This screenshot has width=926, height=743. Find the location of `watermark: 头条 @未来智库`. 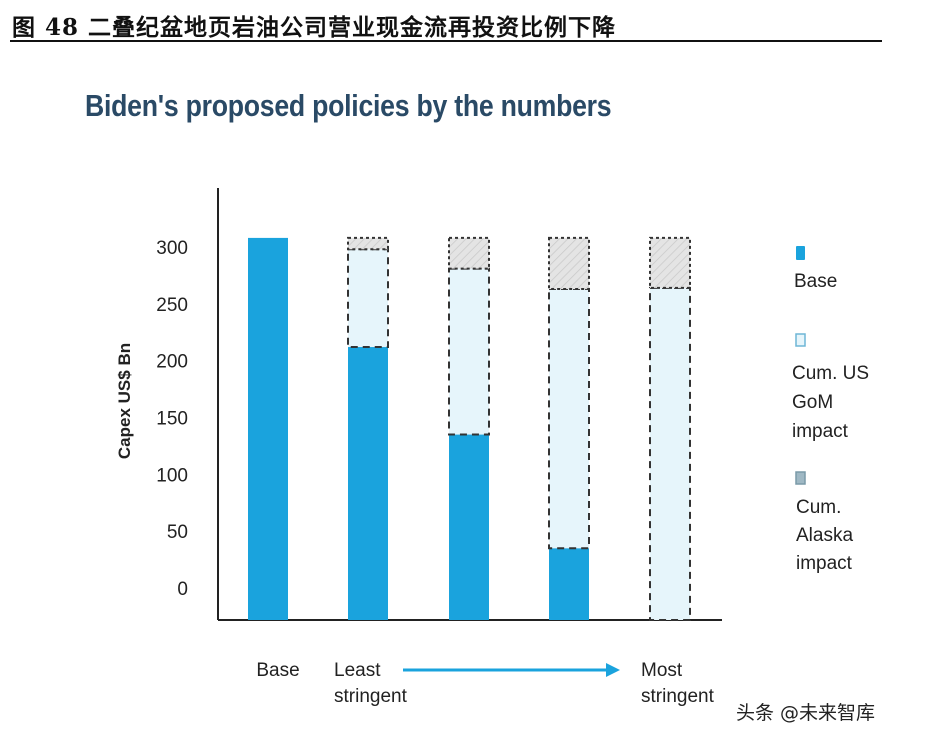

watermark: 头条 @未来智库 is located at coordinates (806, 713).